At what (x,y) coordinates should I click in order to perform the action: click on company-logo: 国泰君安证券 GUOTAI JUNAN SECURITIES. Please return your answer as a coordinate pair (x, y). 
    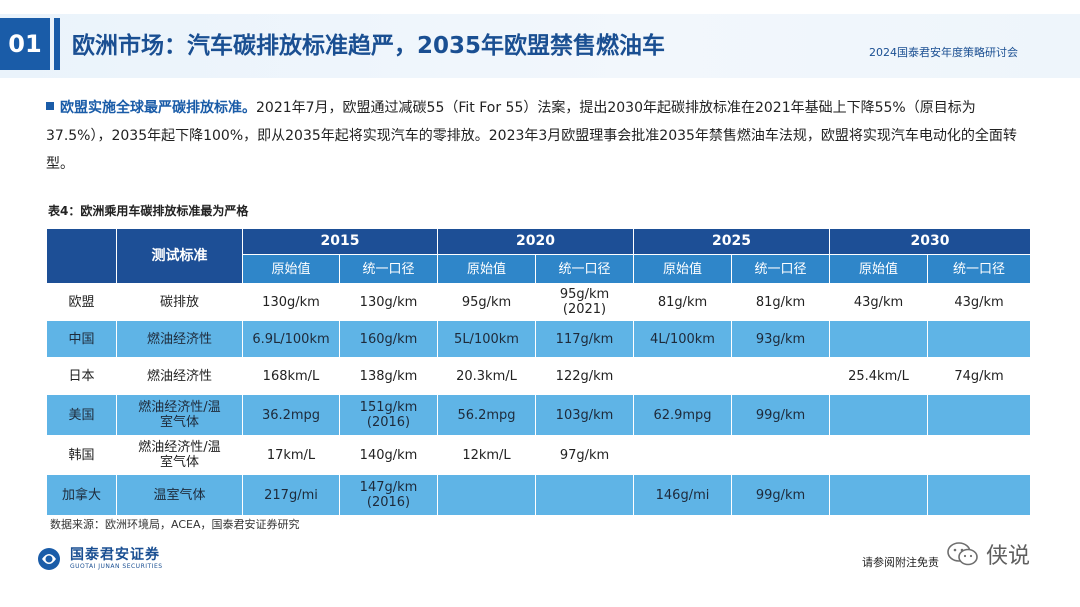
    Looking at the image, I should click on (99, 559).